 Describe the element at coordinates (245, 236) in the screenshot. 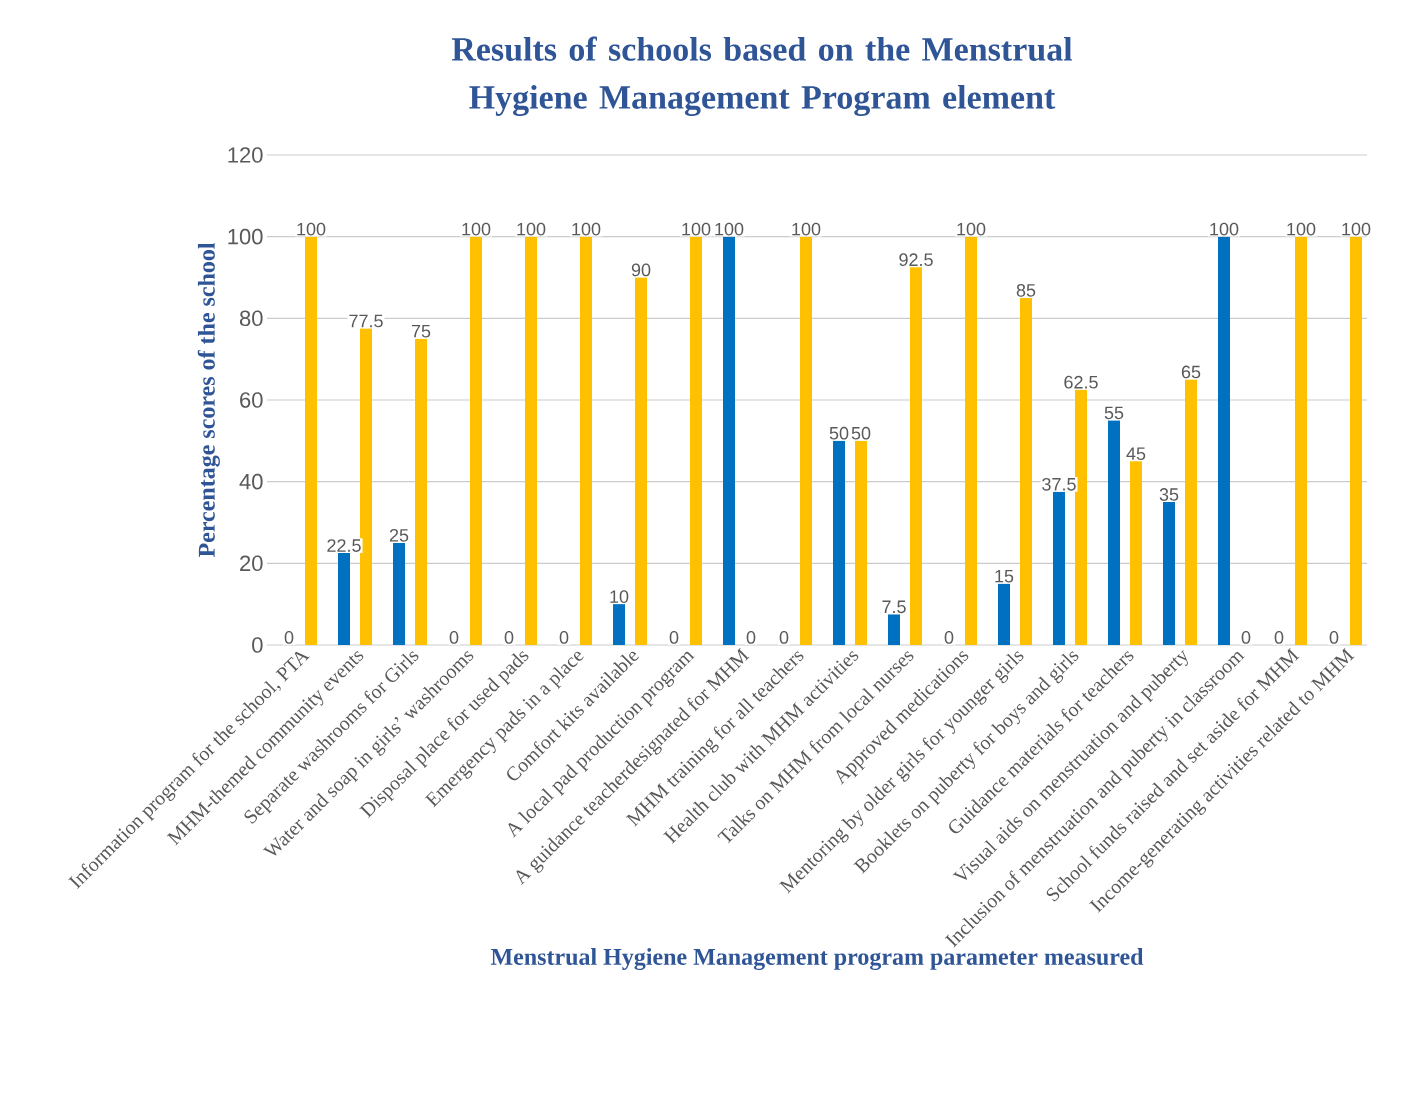

I see `y-tick-label: 100` at that location.